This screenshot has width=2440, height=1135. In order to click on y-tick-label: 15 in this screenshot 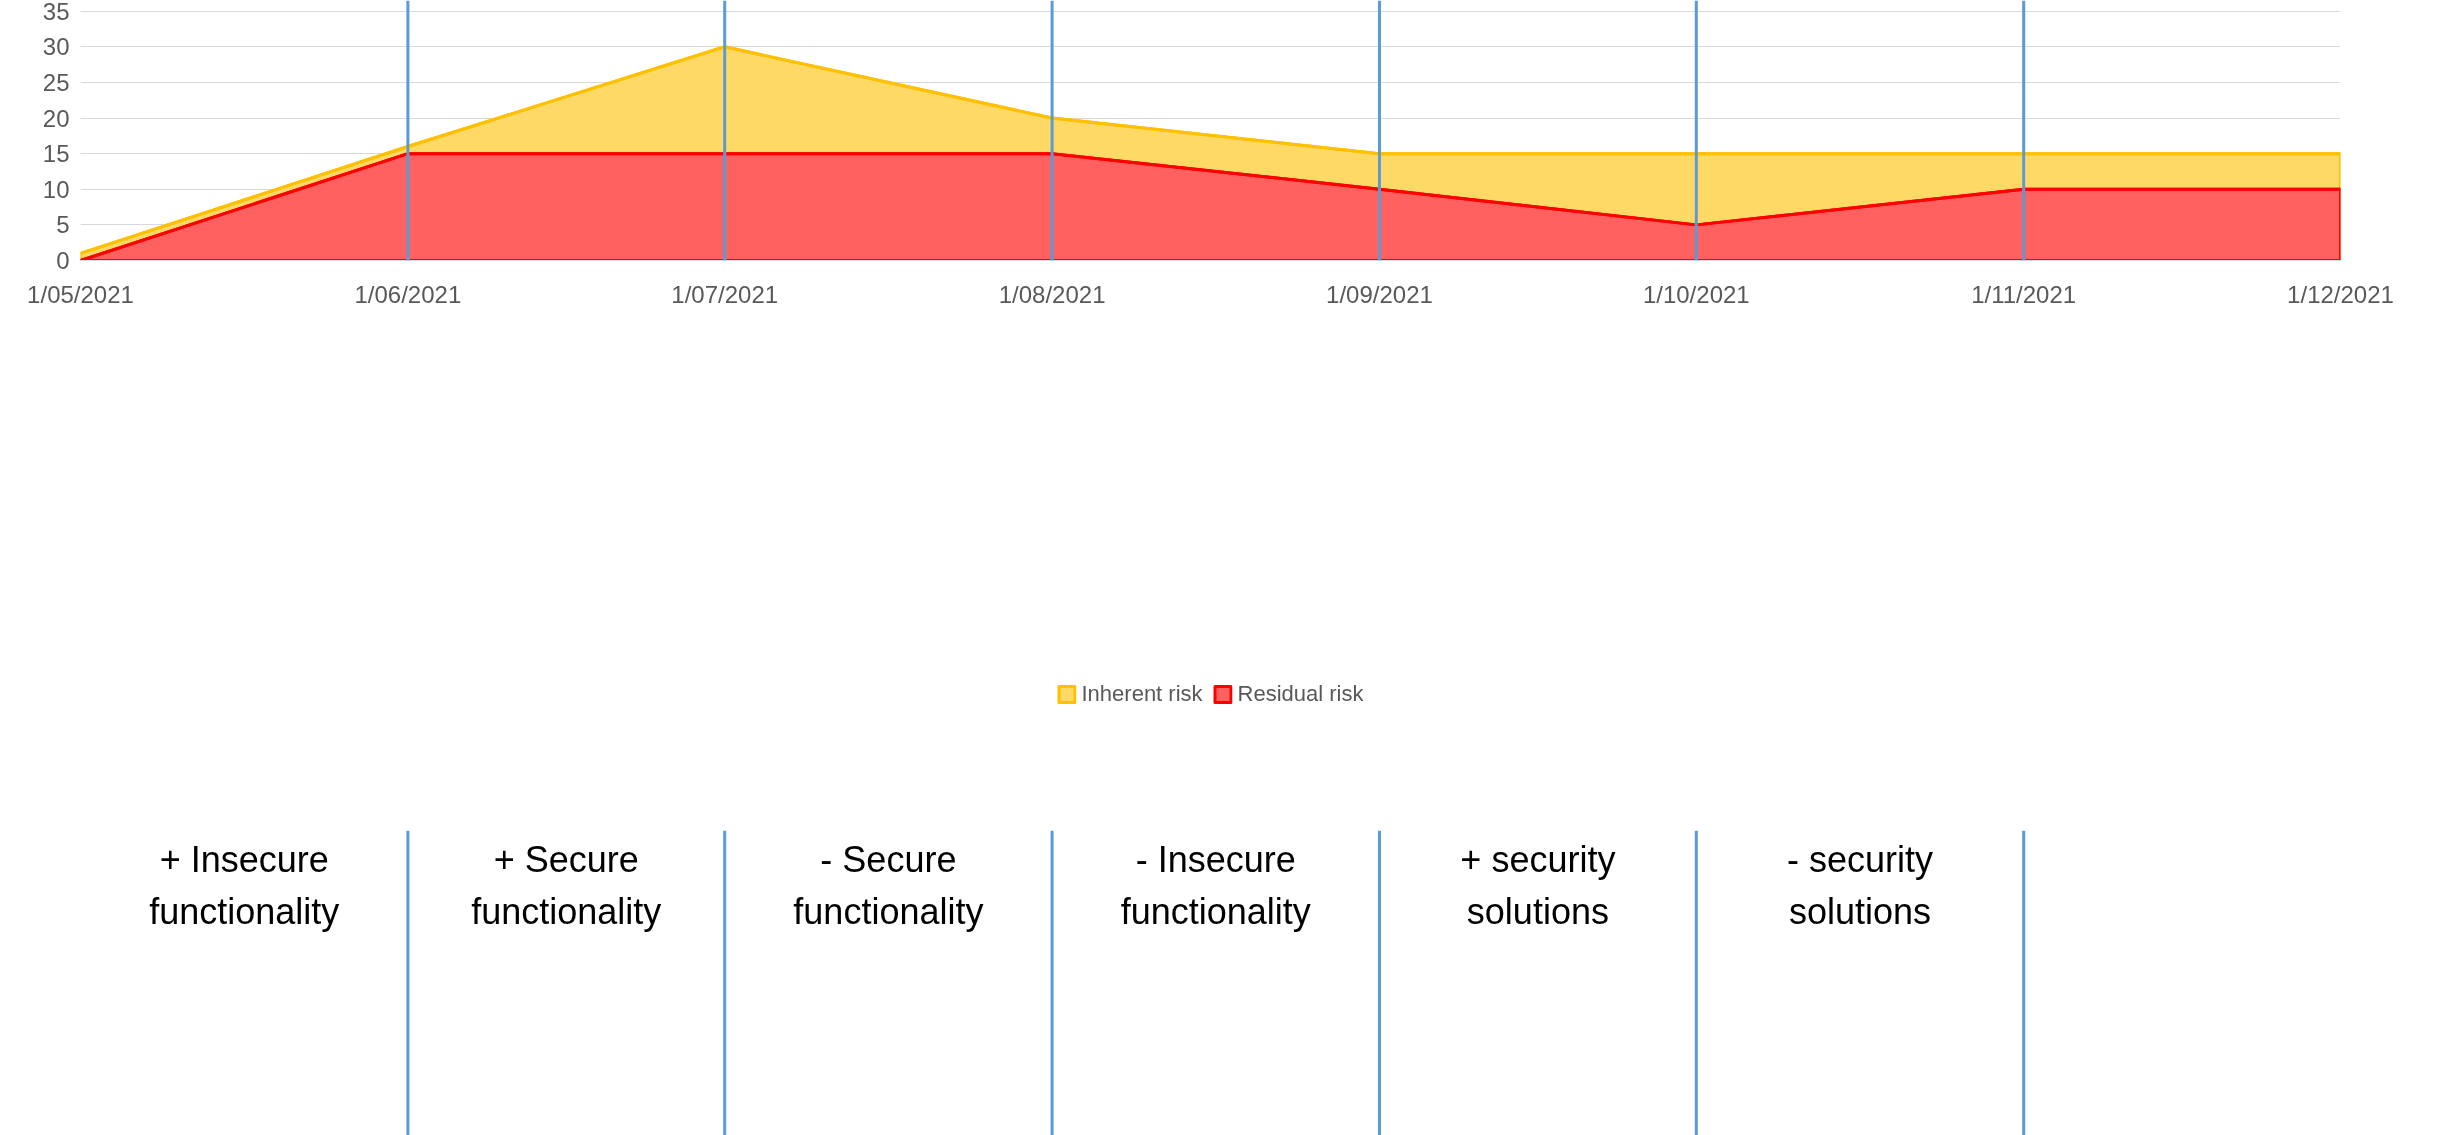, I will do `click(56, 154)`.